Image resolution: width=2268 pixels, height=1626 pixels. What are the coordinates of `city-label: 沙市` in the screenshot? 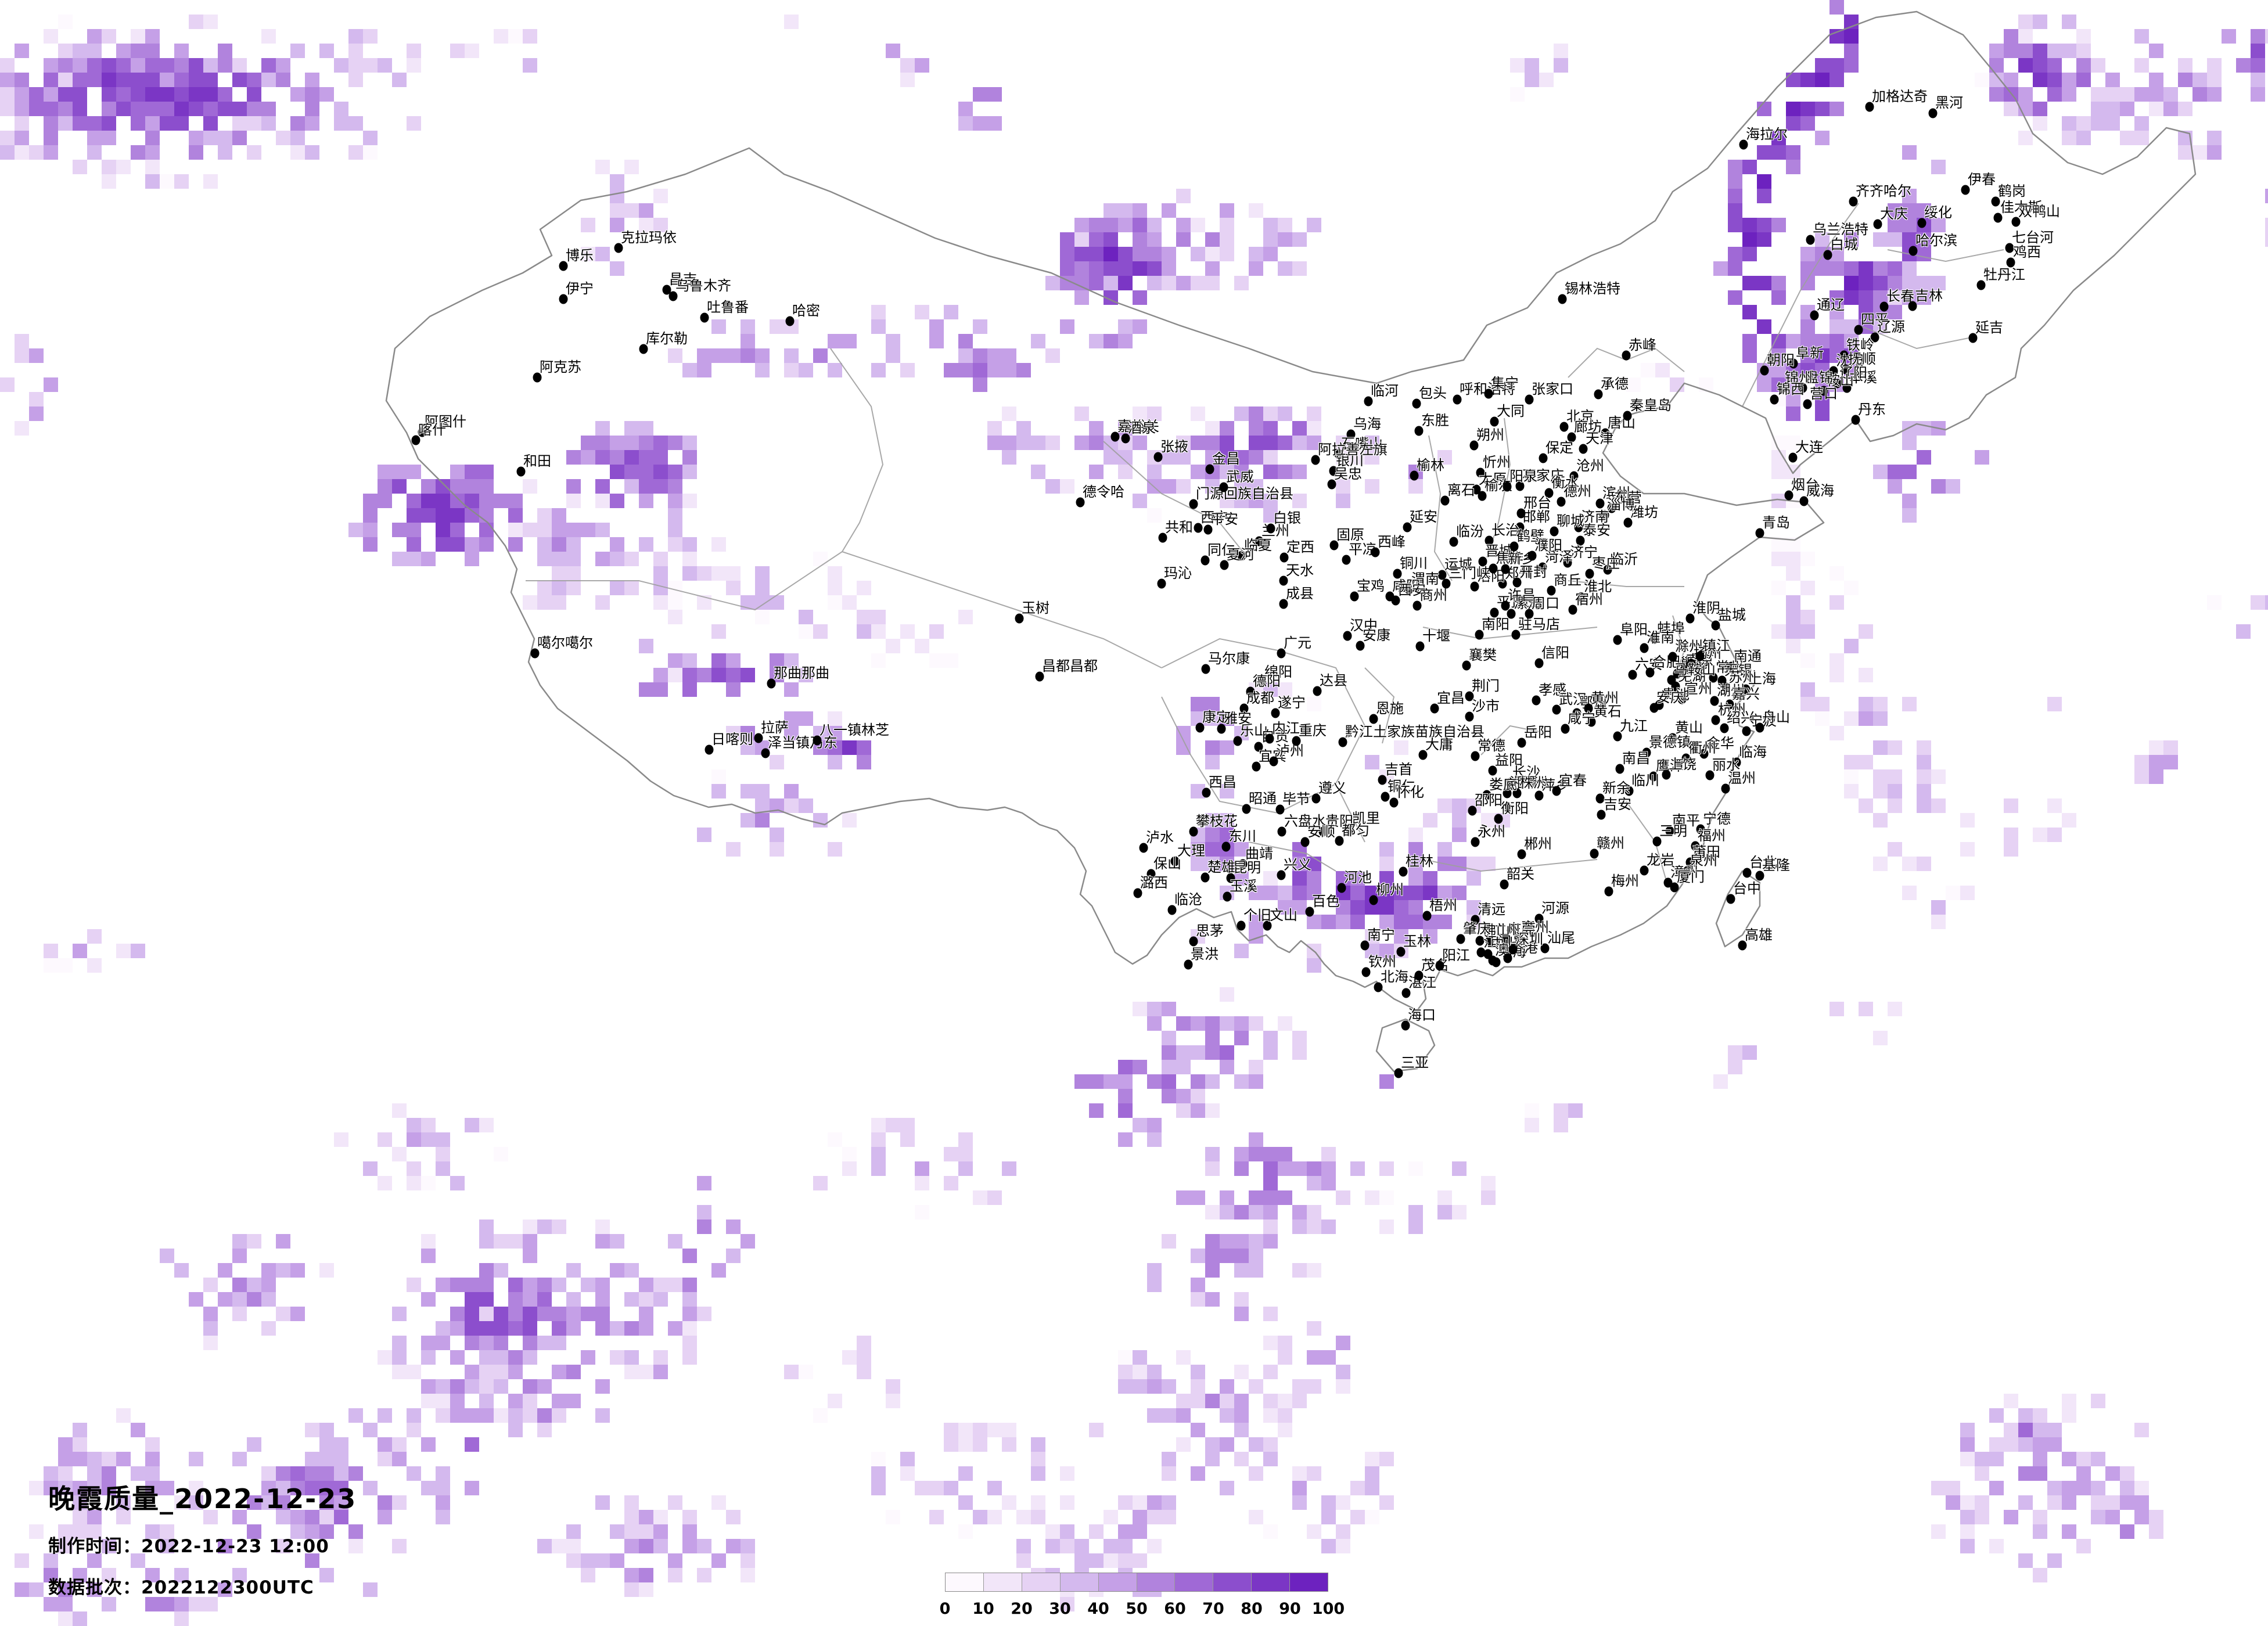 It's located at (1486, 706).